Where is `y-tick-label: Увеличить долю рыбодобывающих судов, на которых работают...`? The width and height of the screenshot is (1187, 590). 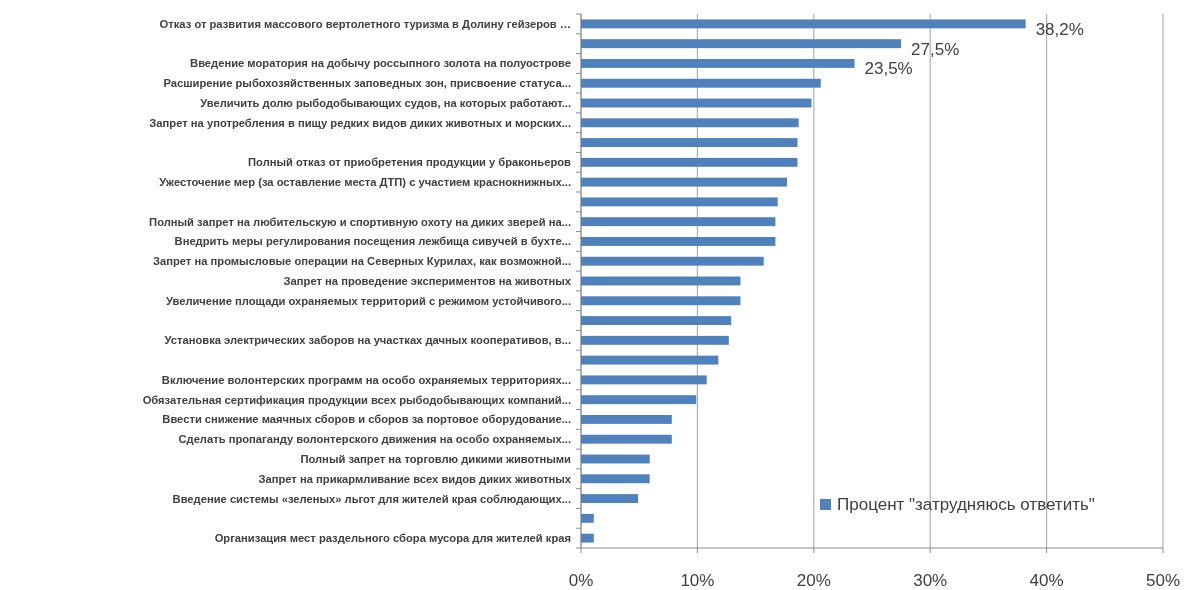 y-tick-label: Увеличить долю рыбодобывающих судов, на которых работают... is located at coordinates (385, 103).